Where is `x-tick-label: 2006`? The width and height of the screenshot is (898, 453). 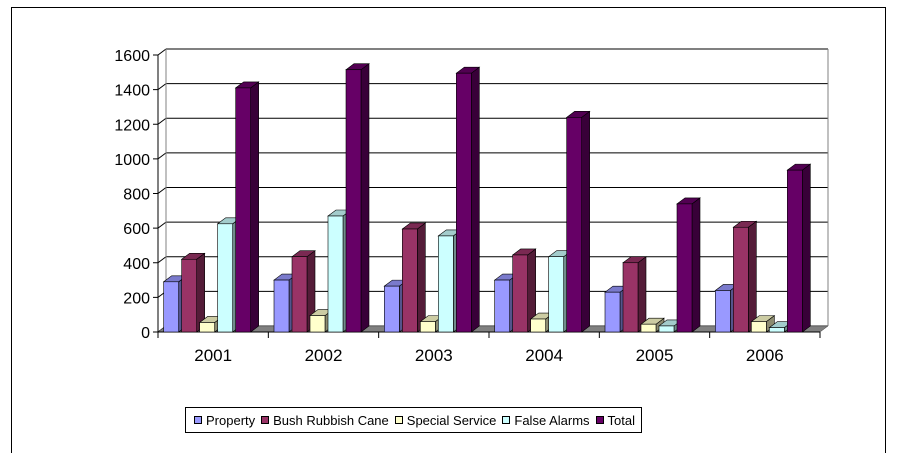 x-tick-label: 2006 is located at coordinates (765, 355).